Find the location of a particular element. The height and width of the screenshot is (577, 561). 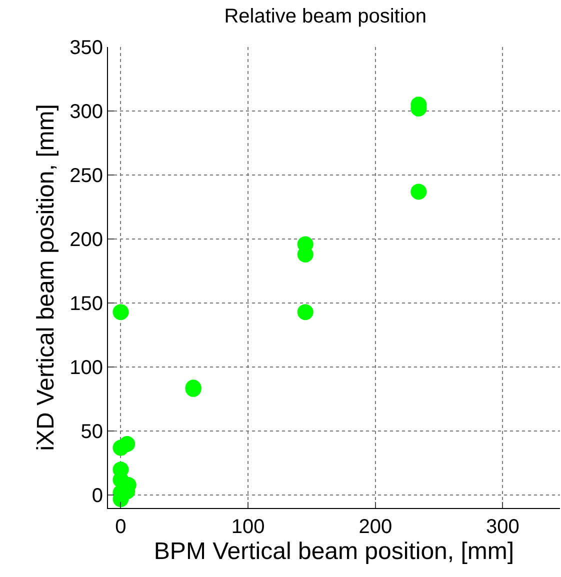

y-tick-label: 250 is located at coordinates (86, 176).